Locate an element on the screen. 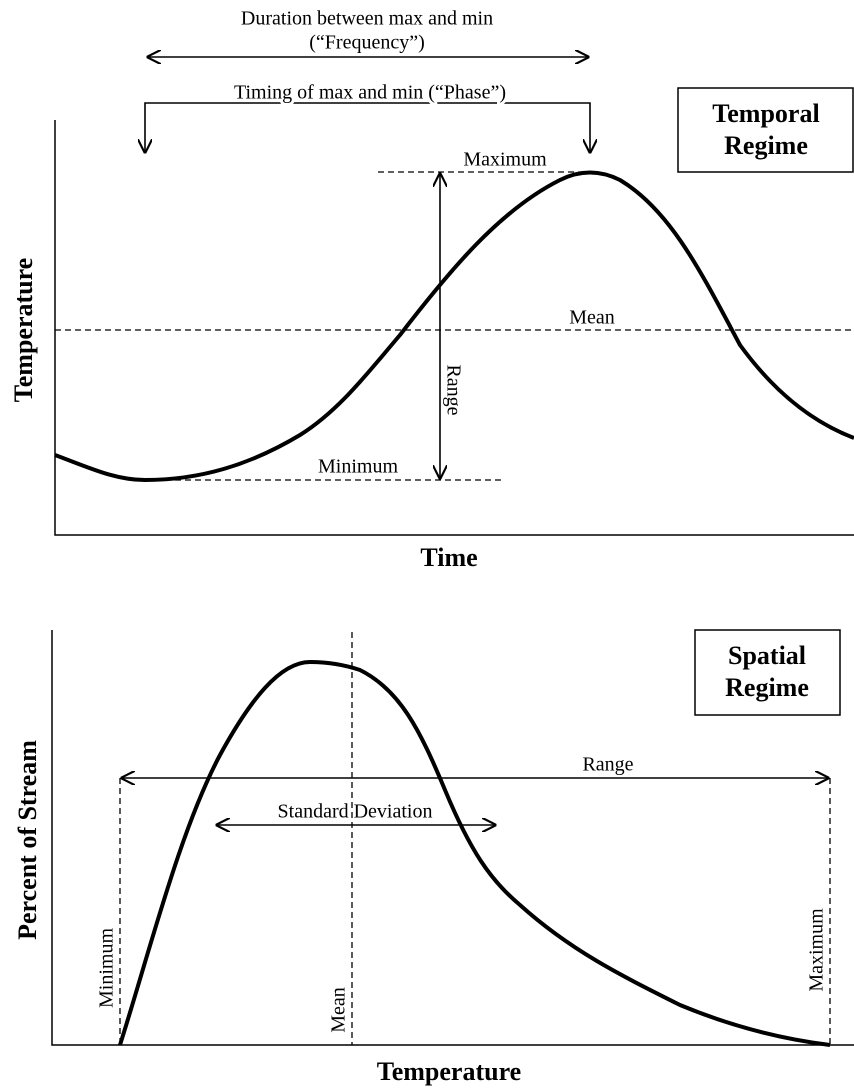 This screenshot has height=1090, width=854. annotation: (“Frequency”) is located at coordinates (367, 43).